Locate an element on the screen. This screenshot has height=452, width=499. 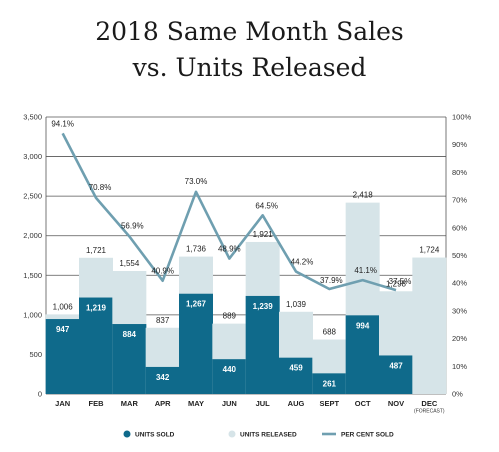
units-released-label: 1,039 is located at coordinates (296, 304).